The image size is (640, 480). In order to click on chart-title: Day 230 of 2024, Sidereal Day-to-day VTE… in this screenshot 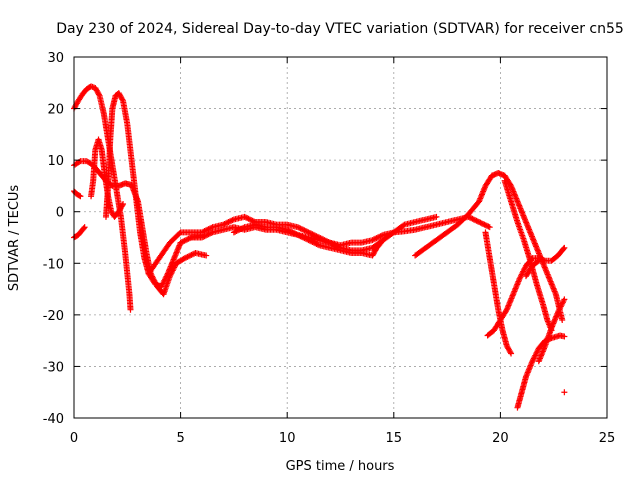, I will do `click(340, 29)`.